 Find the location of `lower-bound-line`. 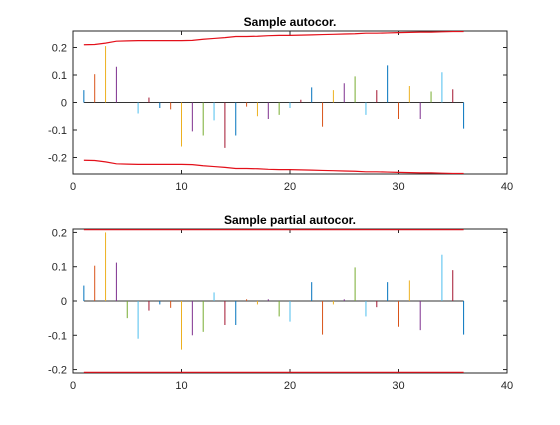

lower-bound-line is located at coordinates (273, 167).